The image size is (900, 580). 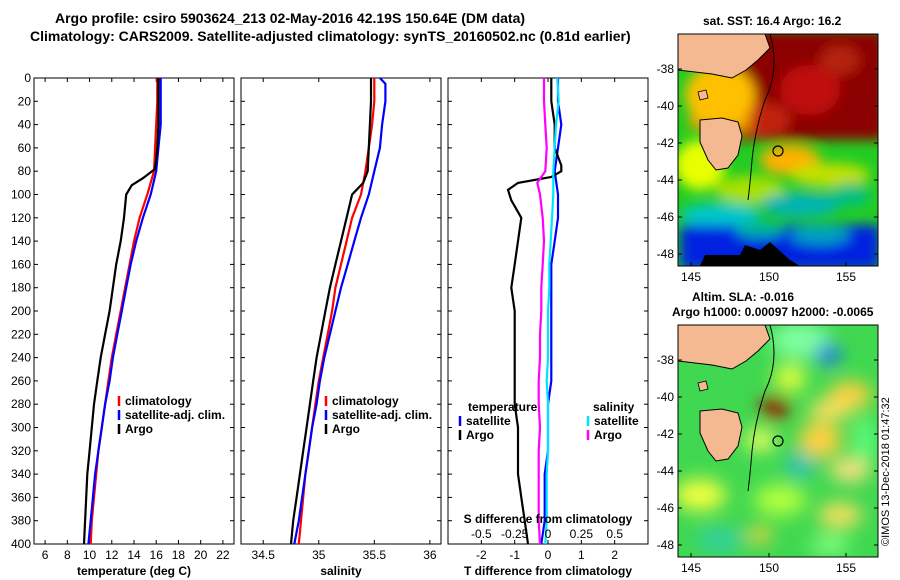 I want to click on sst-argo-position-marker, so click(x=778, y=151).